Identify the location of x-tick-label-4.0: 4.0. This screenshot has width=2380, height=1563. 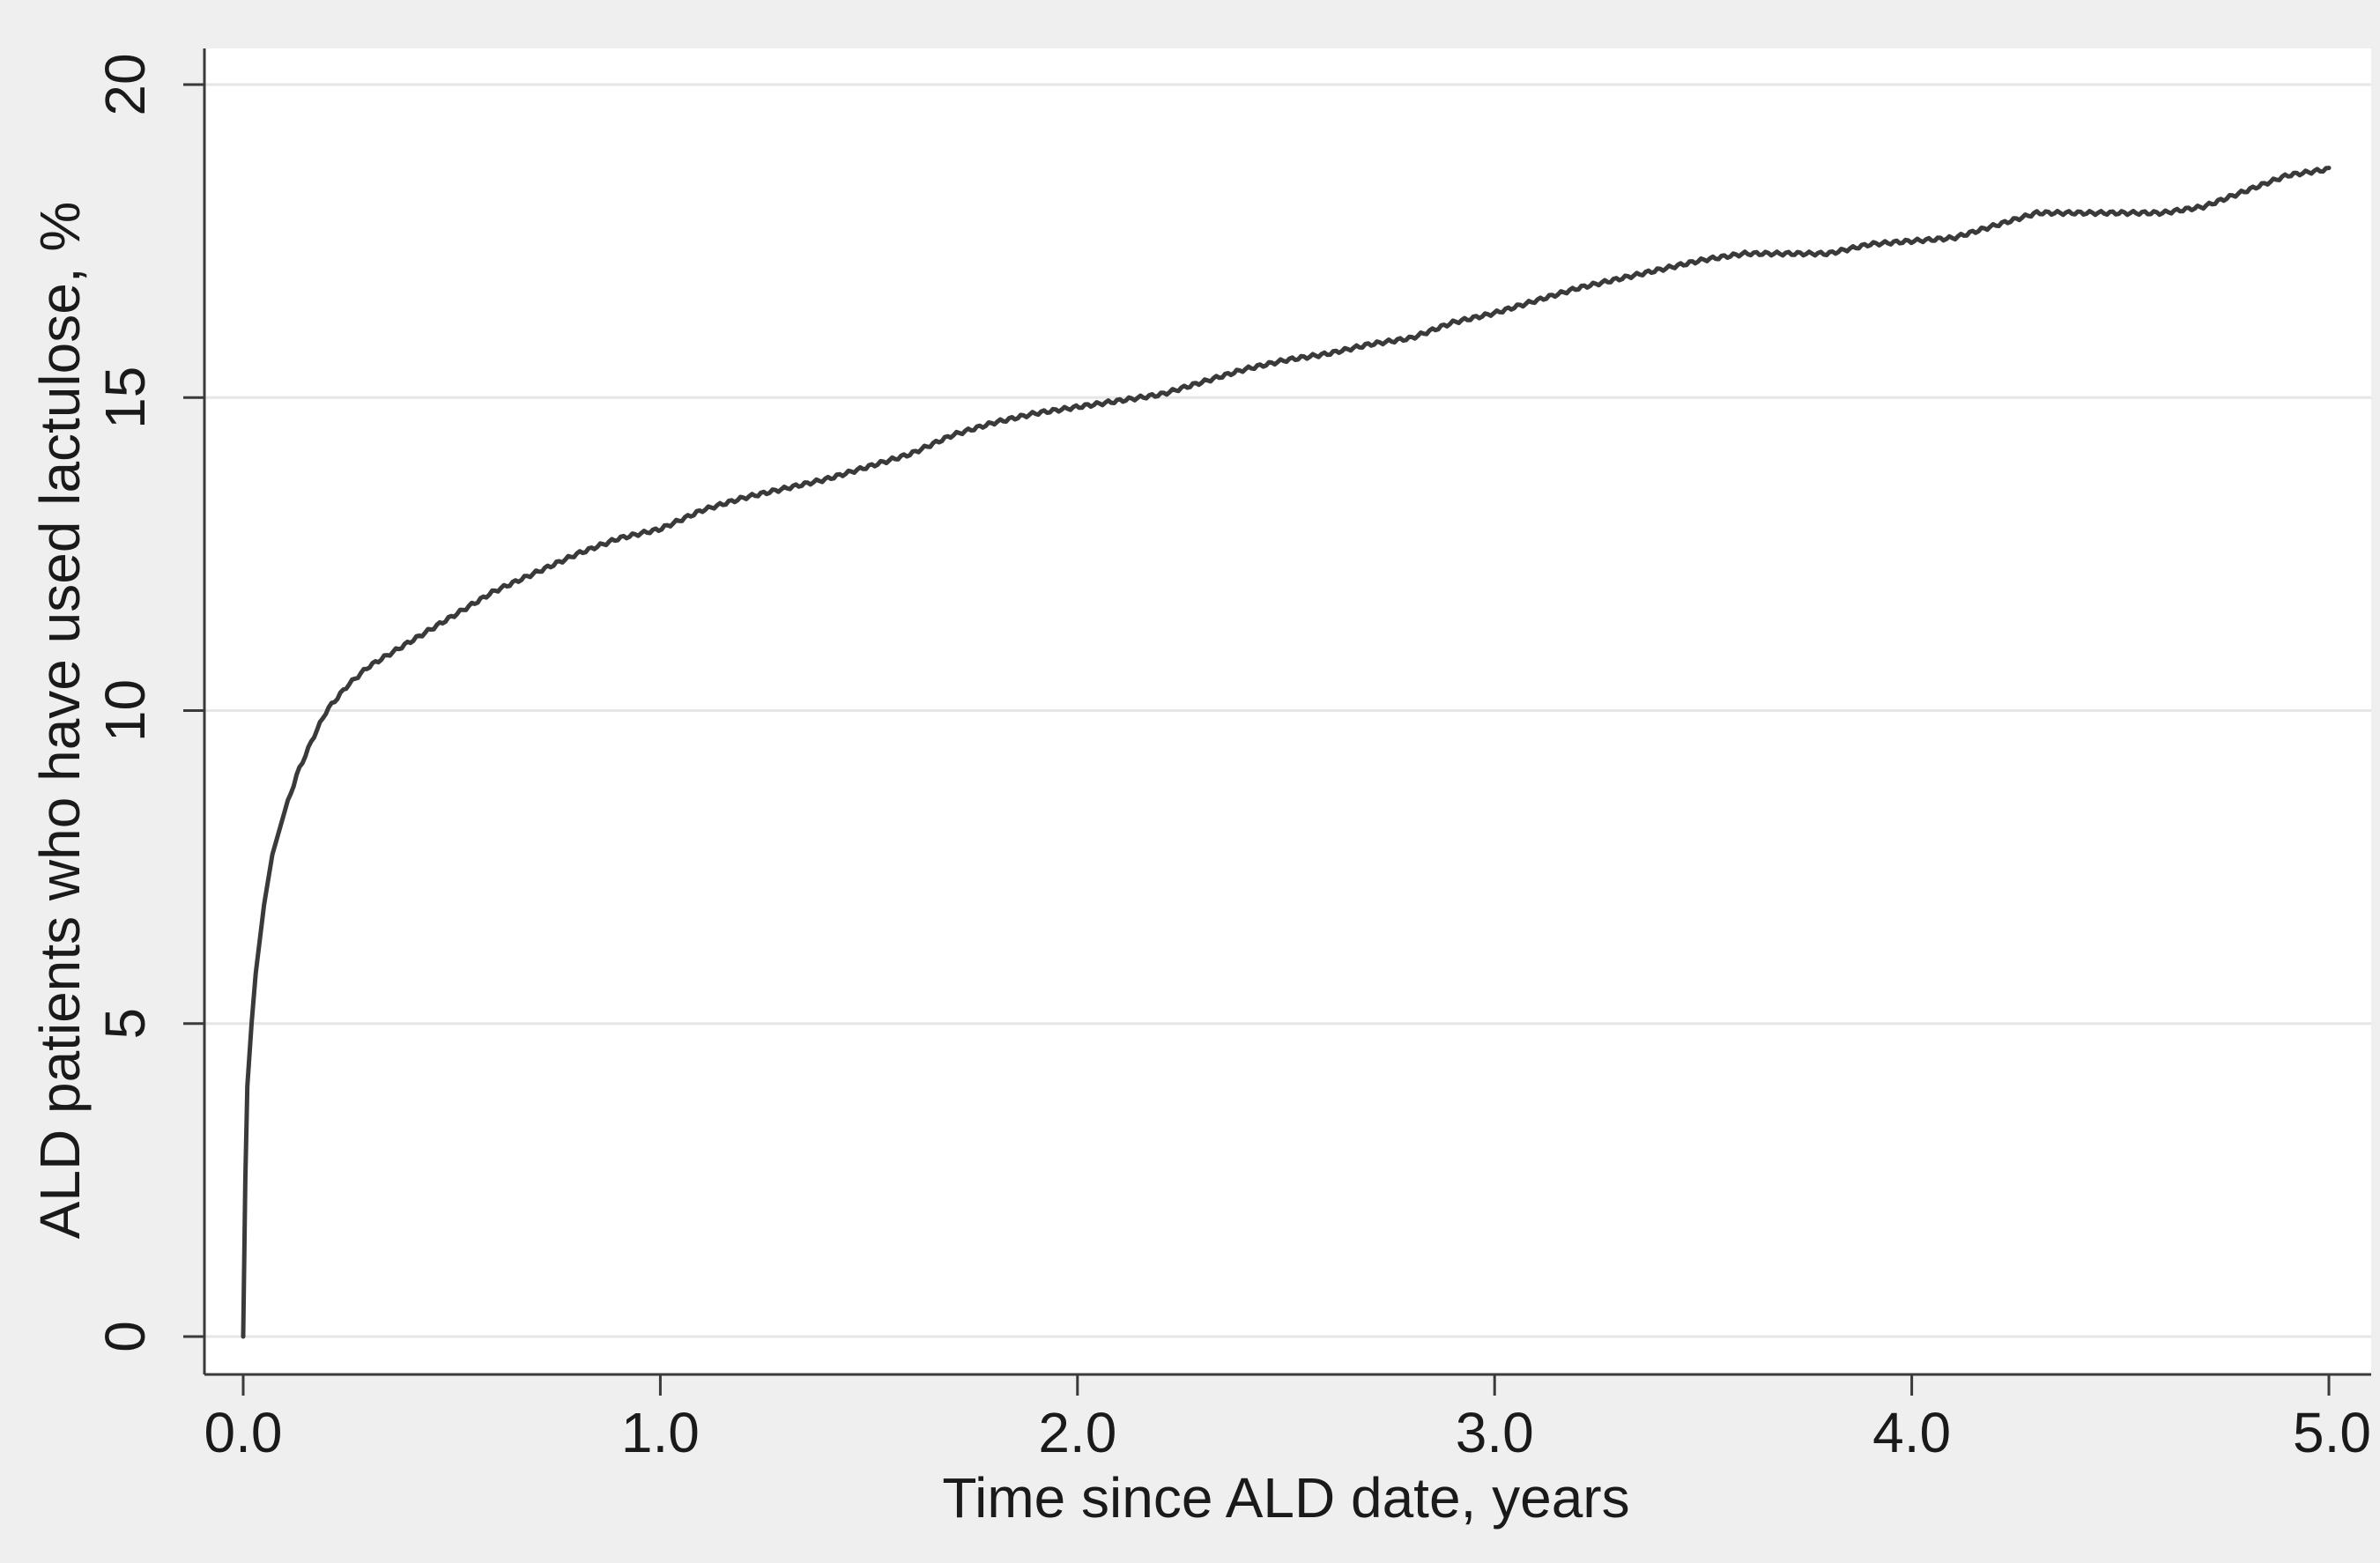
(1911, 1432).